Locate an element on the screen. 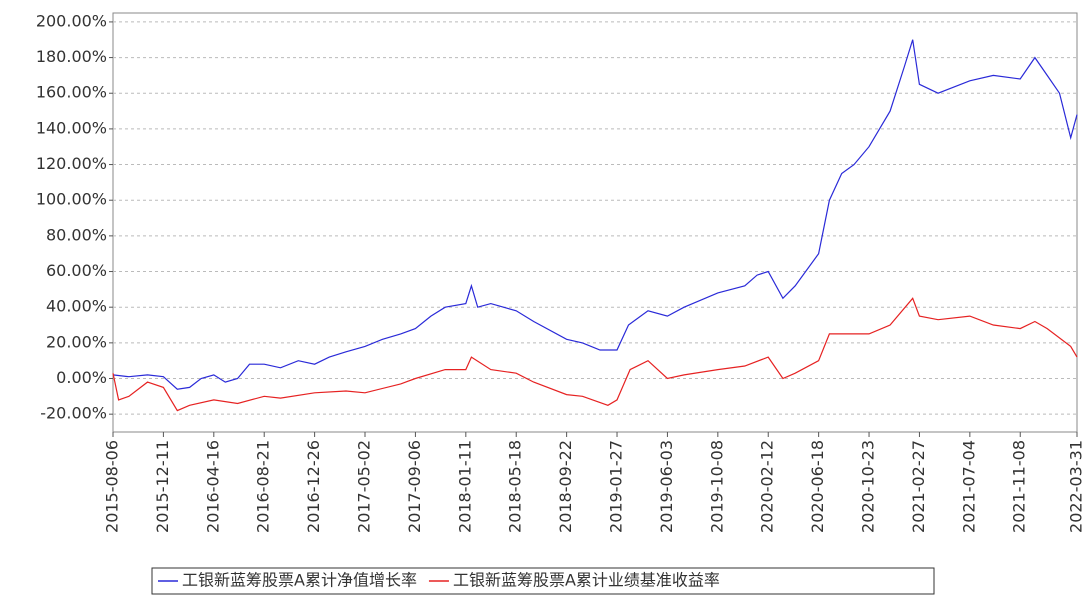  legend-box is located at coordinates (543, 581).